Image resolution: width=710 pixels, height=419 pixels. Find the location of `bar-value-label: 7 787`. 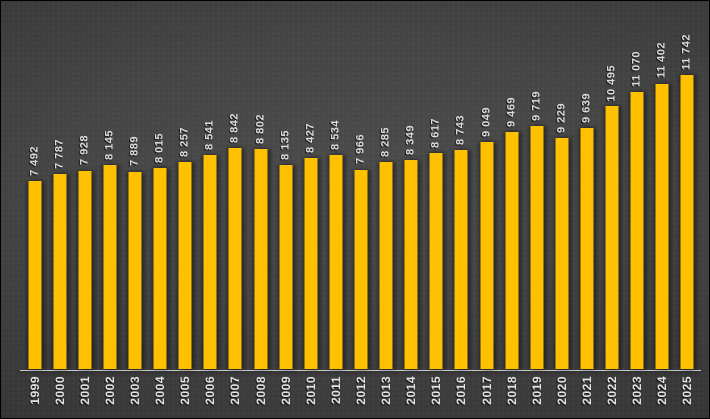

bar-value-label: 7 787 is located at coordinates (59, 153).